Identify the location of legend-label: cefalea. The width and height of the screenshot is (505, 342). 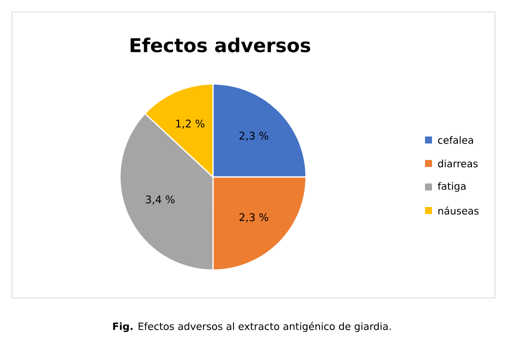
(455, 140).